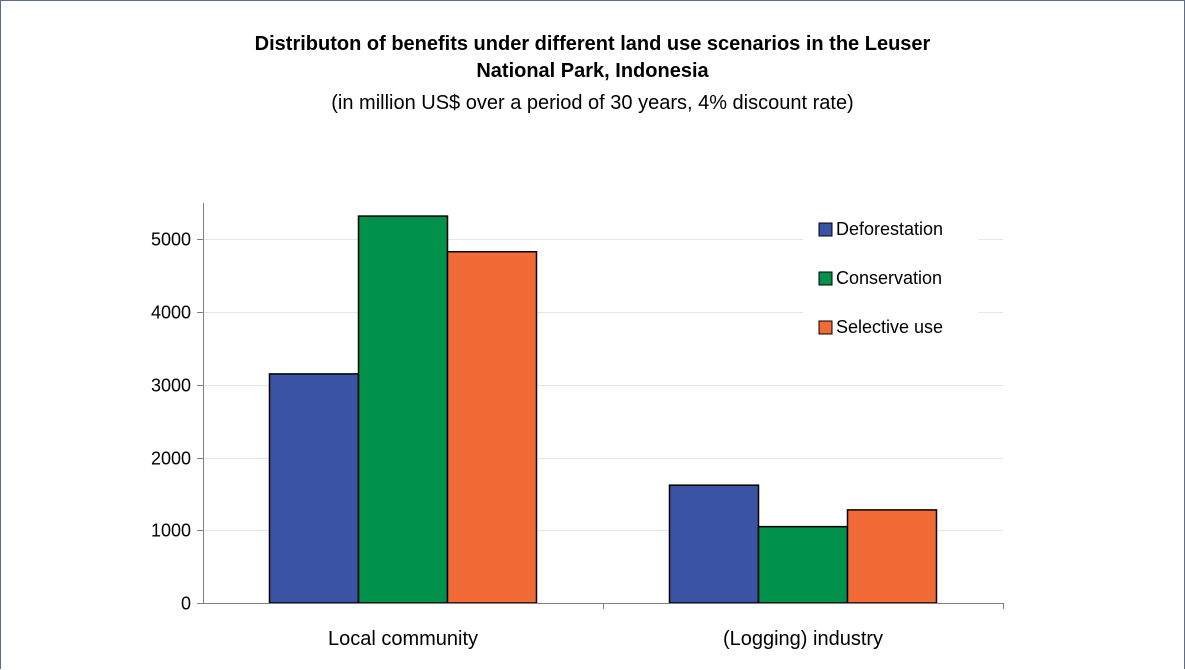  What do you see at coordinates (171, 531) in the screenshot?
I see `y-tick-label: 1000` at bounding box center [171, 531].